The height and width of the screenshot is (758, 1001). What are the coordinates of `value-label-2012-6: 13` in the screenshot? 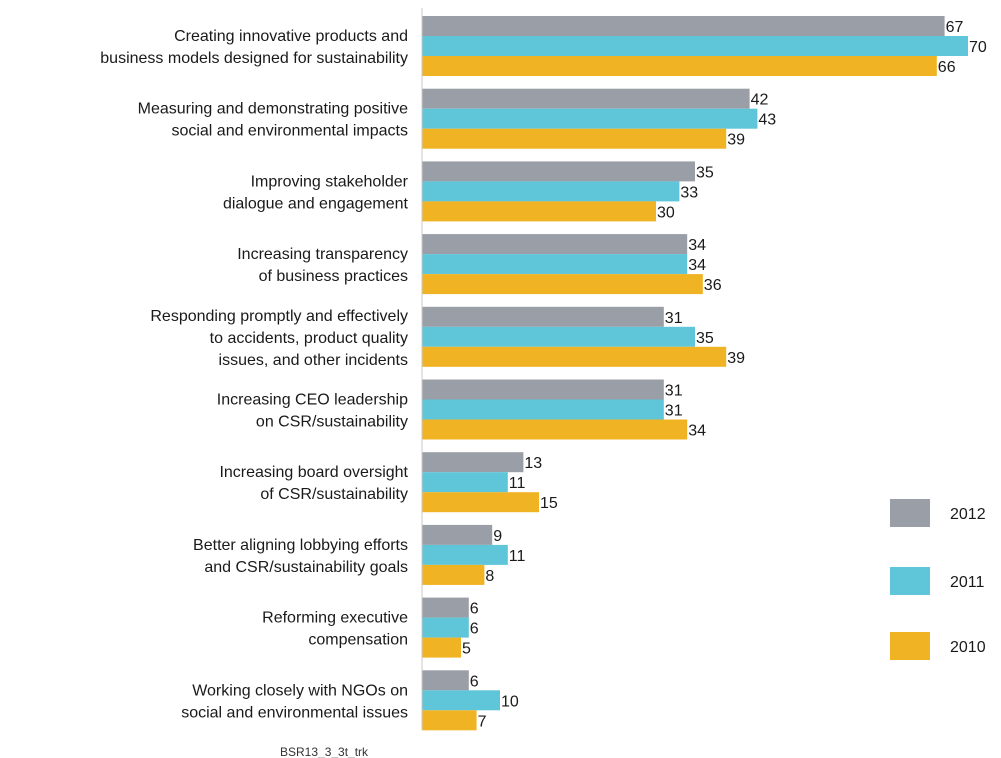 It's located at (533, 463).